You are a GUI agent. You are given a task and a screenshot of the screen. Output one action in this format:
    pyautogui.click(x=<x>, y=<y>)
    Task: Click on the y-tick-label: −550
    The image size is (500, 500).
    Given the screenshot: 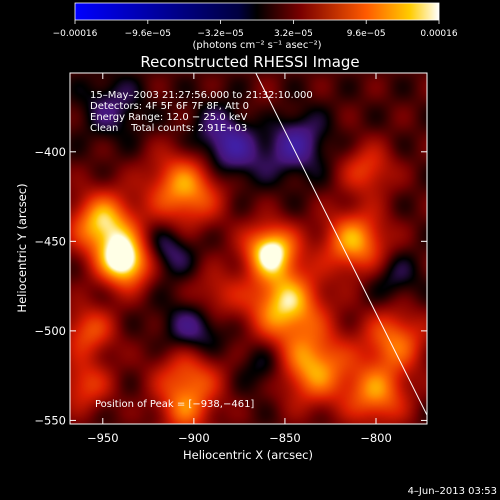 What is the action you would take?
    pyautogui.click(x=50, y=420)
    